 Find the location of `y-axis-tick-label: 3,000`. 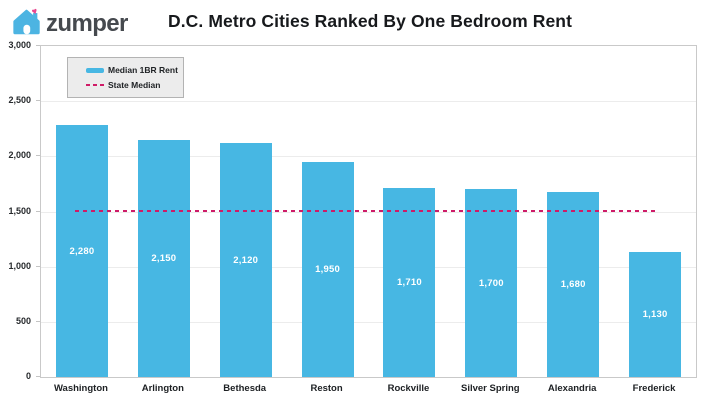

y-axis-tick-label: 3,000 is located at coordinates (19, 45).